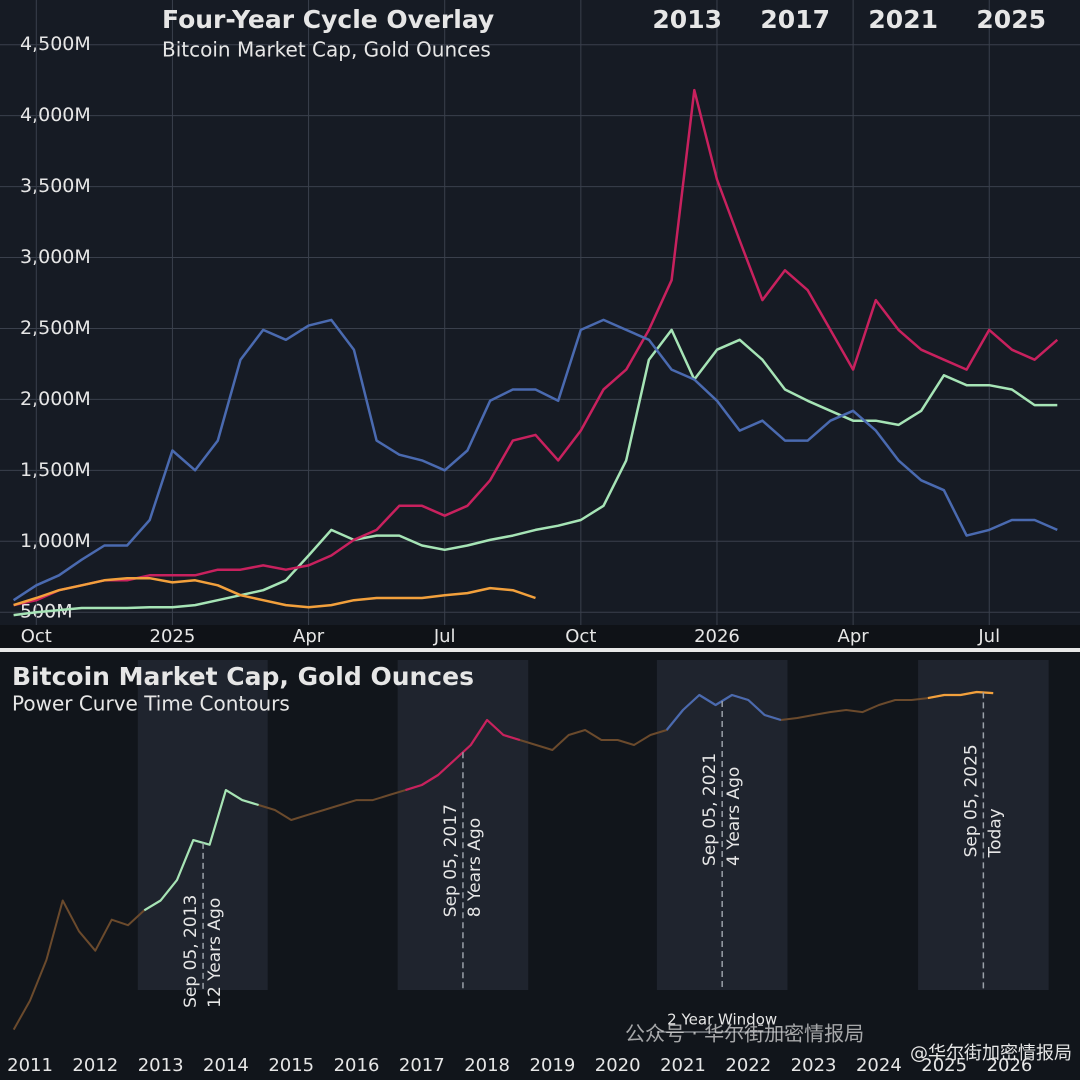 The height and width of the screenshot is (1080, 1080). I want to click on x-tick-label: 2013, so click(161, 1065).